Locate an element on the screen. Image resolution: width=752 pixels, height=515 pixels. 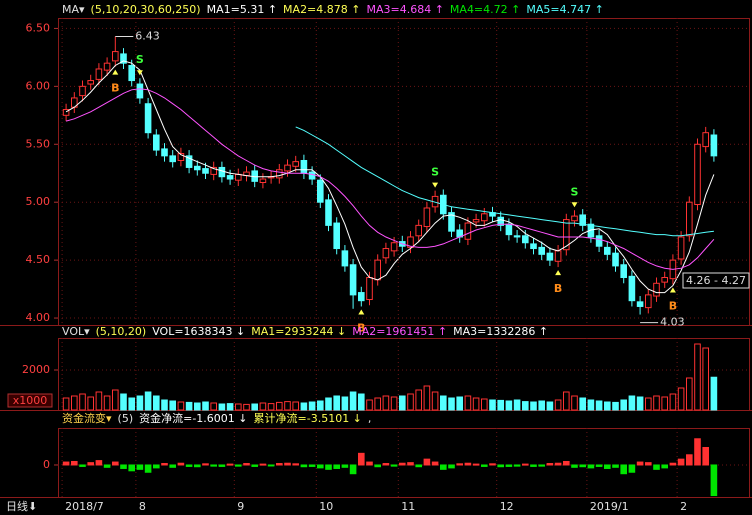
high-label: 6.43 is located at coordinates (147, 36).